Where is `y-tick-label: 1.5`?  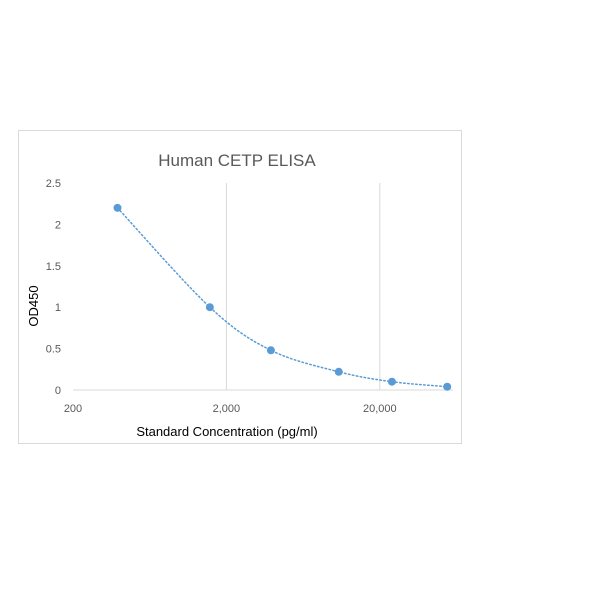 y-tick-label: 1.5 is located at coordinates (53, 267).